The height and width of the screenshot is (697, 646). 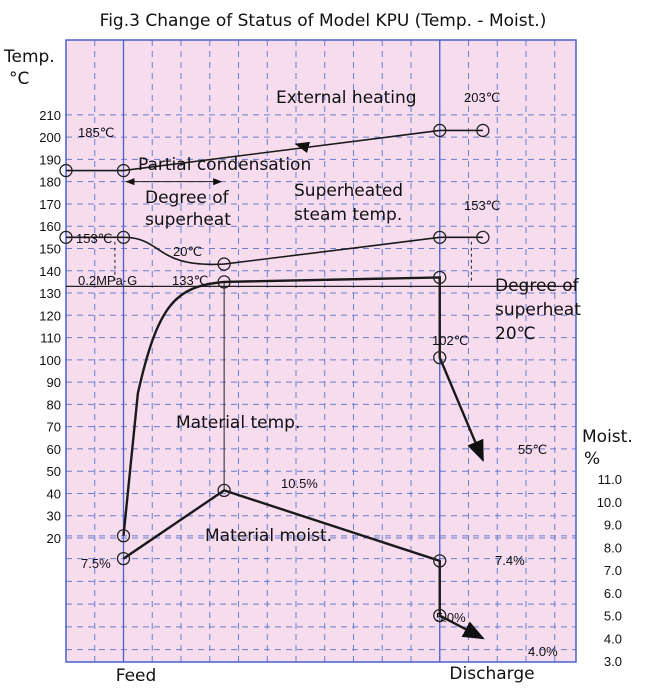 What do you see at coordinates (50, 293) in the screenshot?
I see `left-tick-label: 130` at bounding box center [50, 293].